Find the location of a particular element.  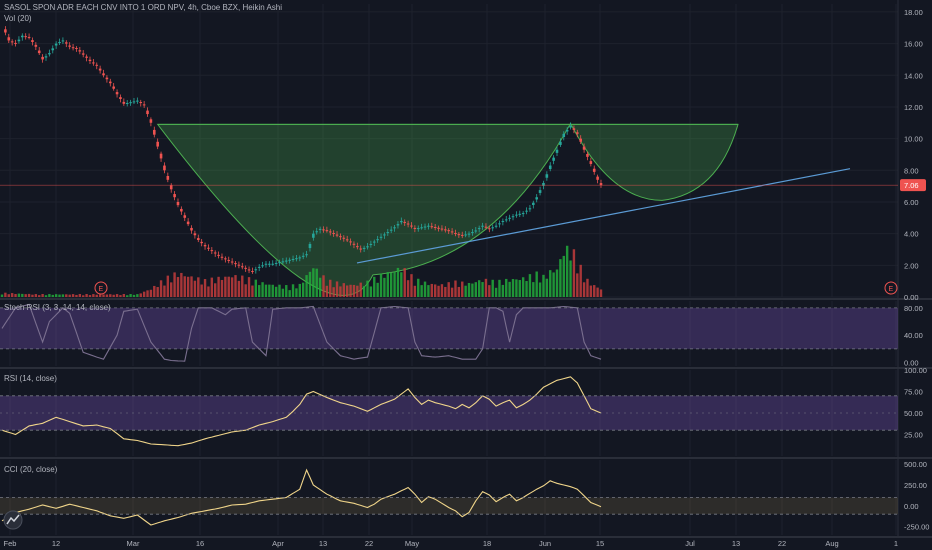

cci-panel is located at coordinates (449, 497).